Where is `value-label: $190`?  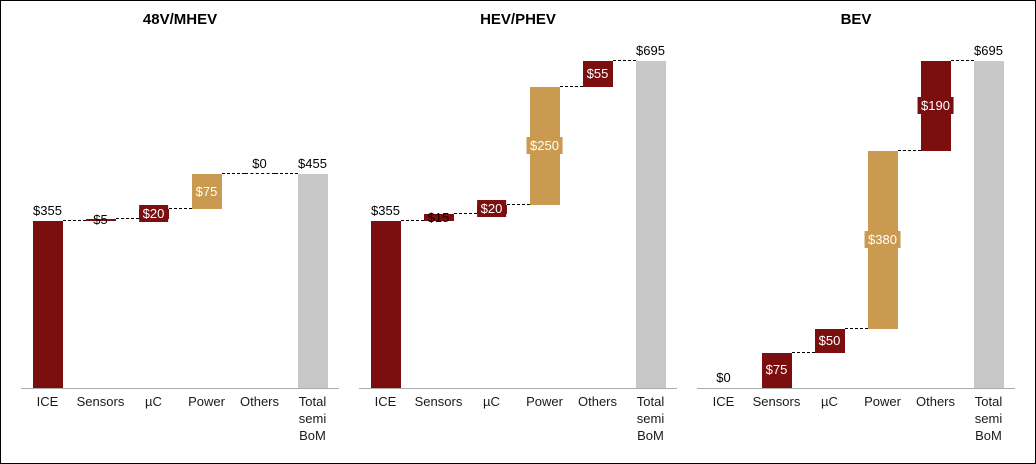
value-label: $190 is located at coordinates (935, 105).